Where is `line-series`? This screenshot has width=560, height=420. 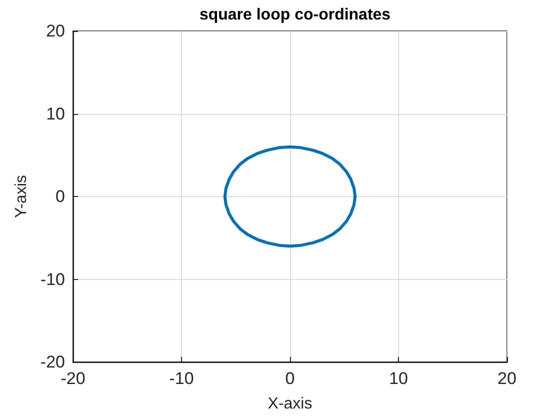
line-series is located at coordinates (290, 196).